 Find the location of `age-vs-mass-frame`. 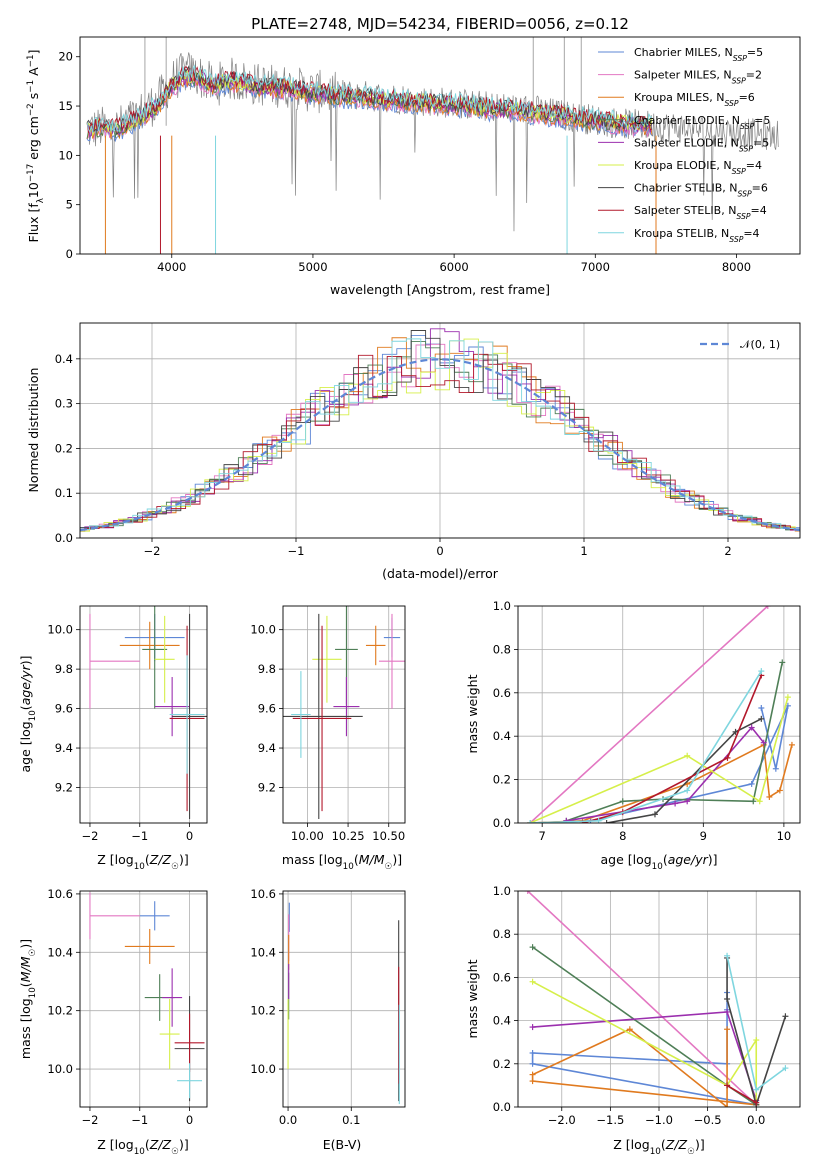

age-vs-mass-frame is located at coordinates (344, 714).